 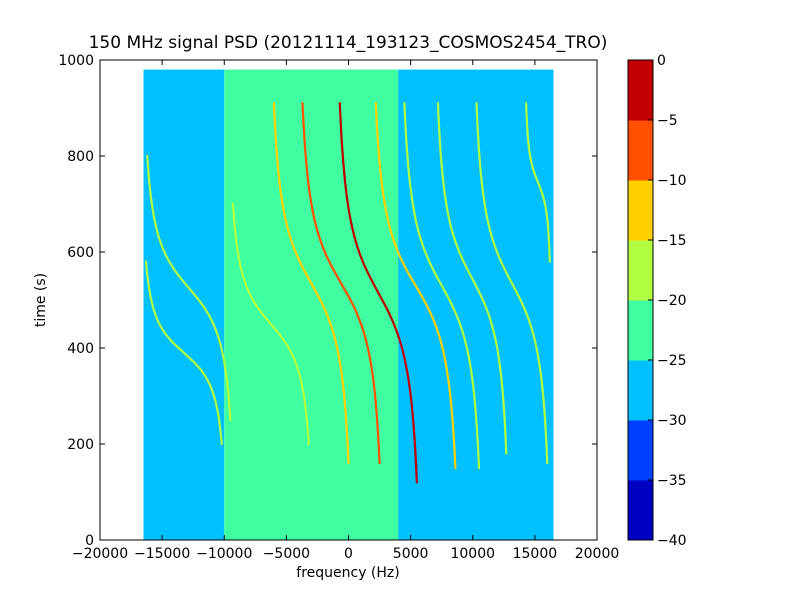 What do you see at coordinates (41, 300) in the screenshot?
I see `y-axis-label: time (s)` at bounding box center [41, 300].